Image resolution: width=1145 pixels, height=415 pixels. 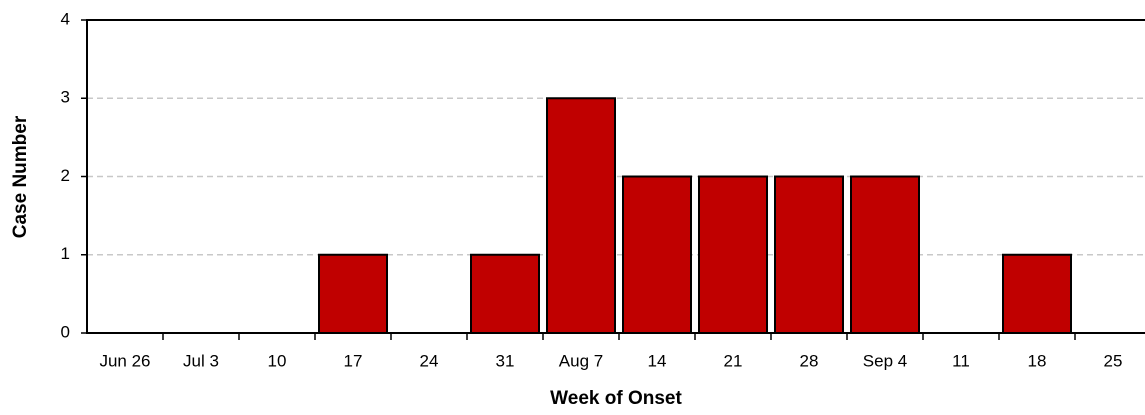 I want to click on y-tick-label: 3, so click(x=65, y=97).